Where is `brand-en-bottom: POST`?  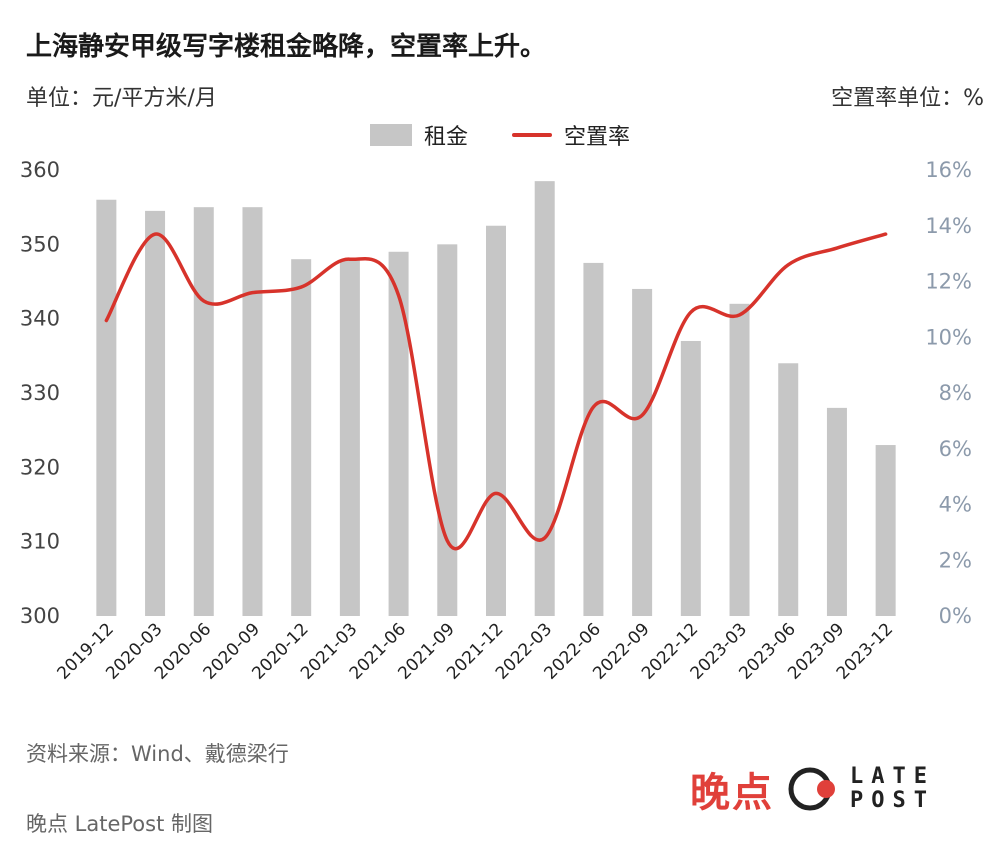
brand-en-bottom: POST is located at coordinates (892, 800).